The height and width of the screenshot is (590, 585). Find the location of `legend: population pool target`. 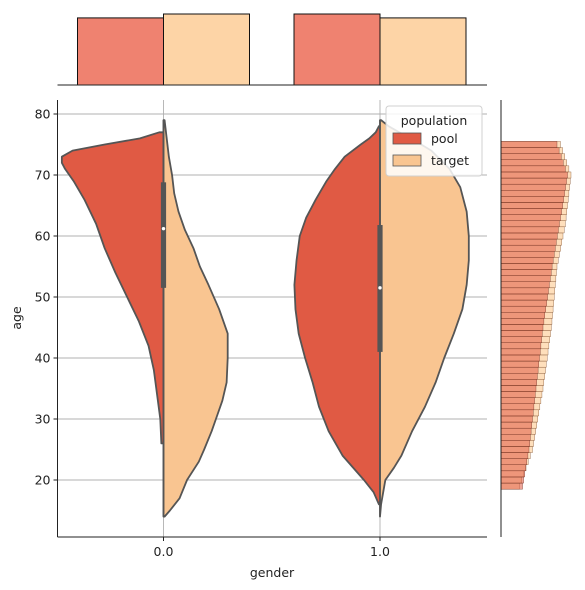

legend: population pool target is located at coordinates (434, 141).